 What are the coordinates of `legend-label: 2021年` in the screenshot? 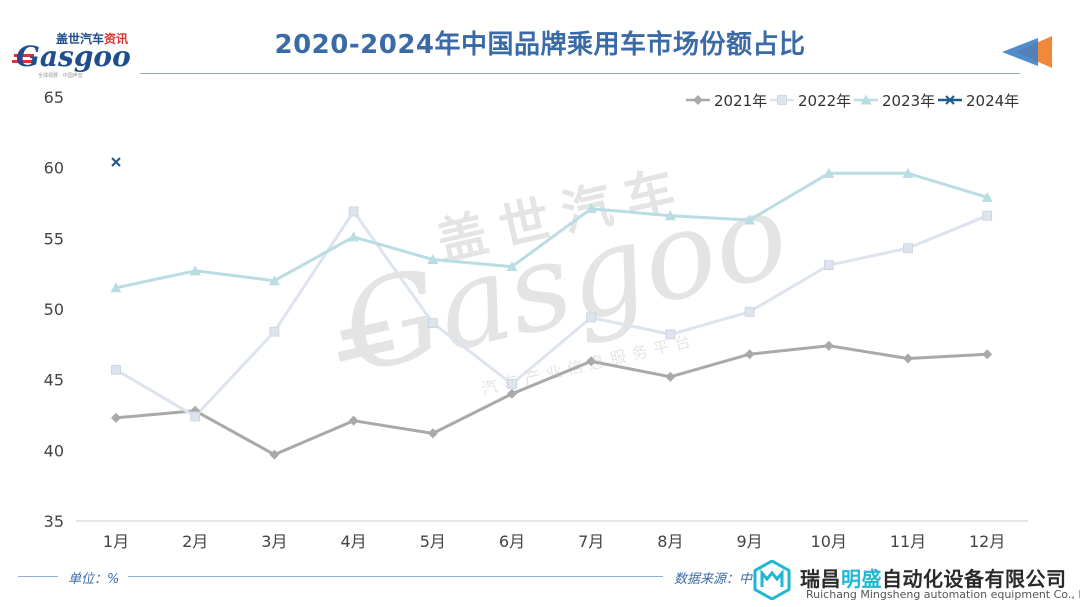 It's located at (740, 101).